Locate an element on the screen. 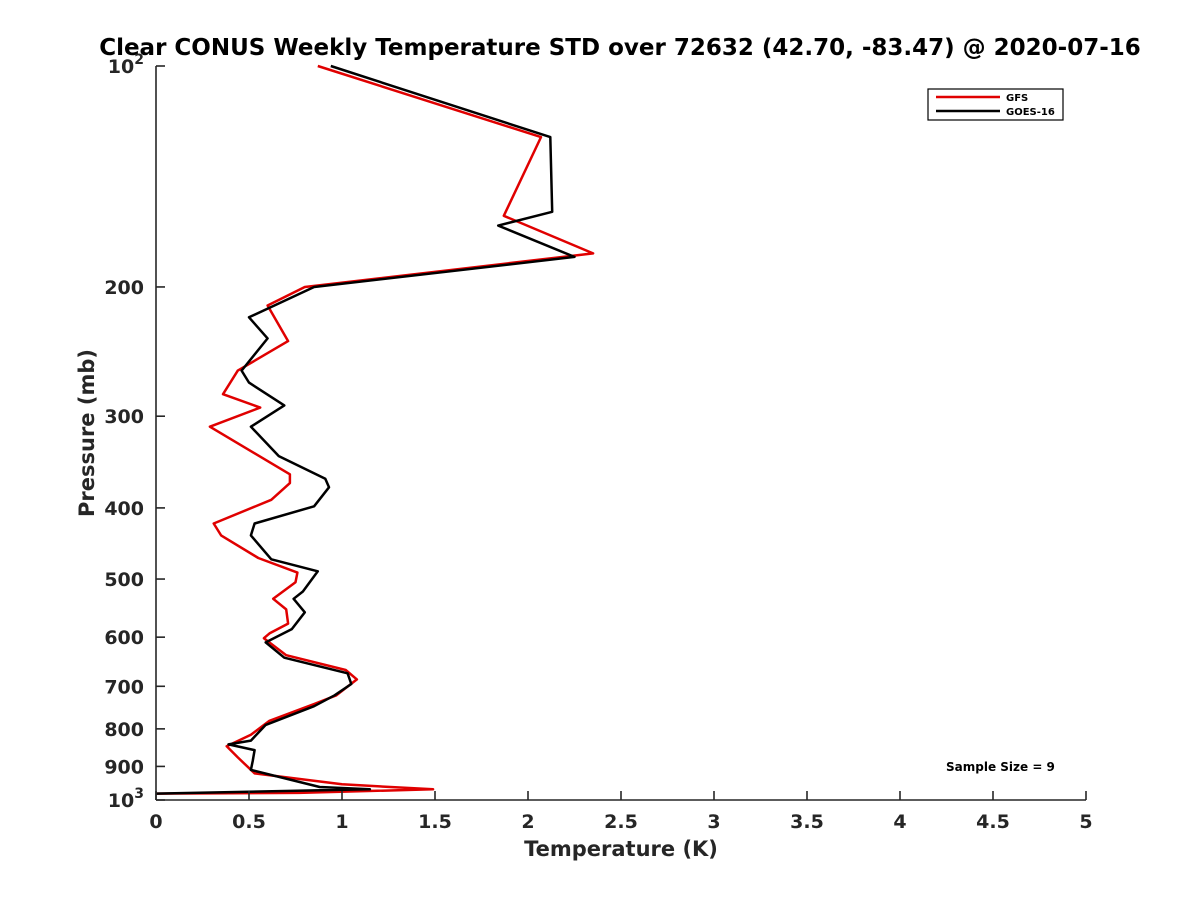  y-tick-label: 800 is located at coordinates (124, 730).